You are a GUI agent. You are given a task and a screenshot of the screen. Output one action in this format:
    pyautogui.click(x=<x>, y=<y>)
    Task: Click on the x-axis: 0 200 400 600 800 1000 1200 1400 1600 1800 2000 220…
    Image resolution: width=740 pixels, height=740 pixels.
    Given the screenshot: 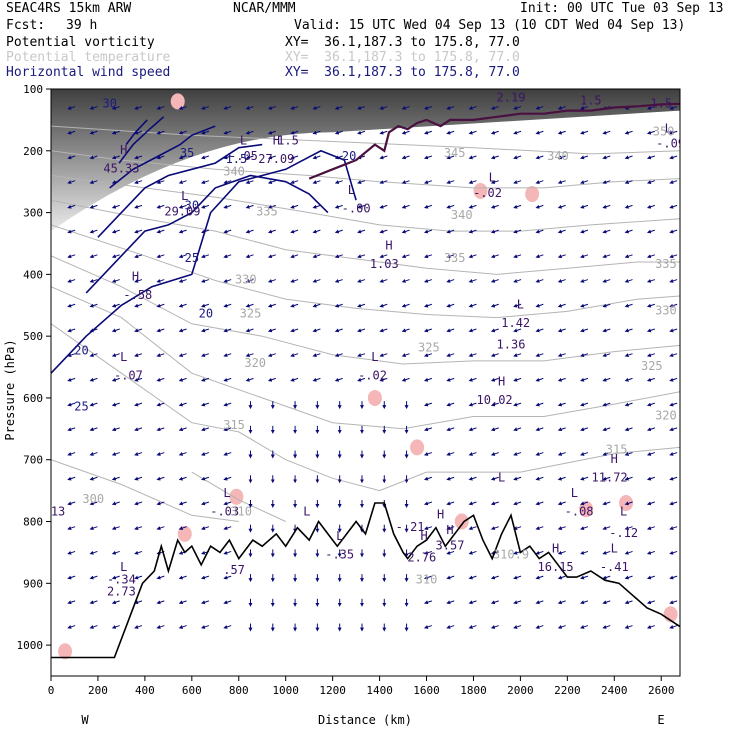 What is the action you would take?
    pyautogui.click(x=361, y=686)
    